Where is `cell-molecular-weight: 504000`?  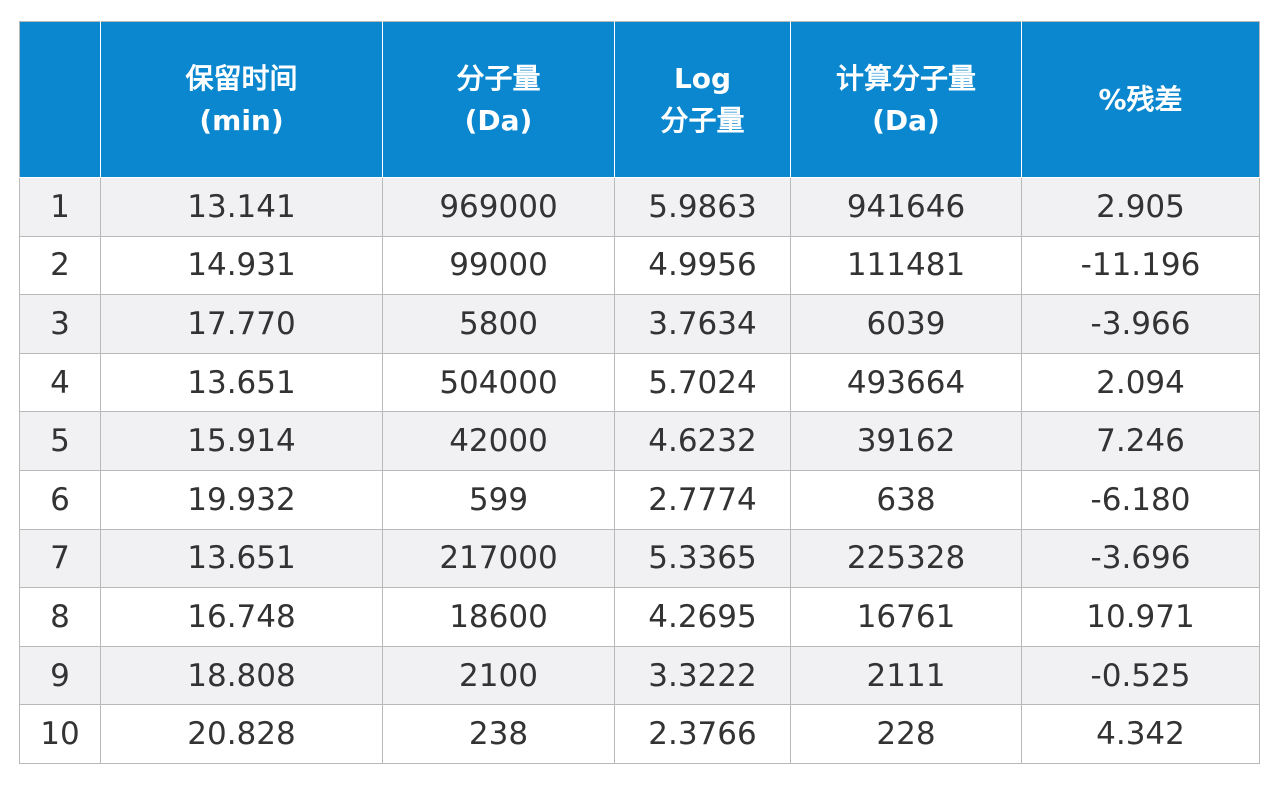
cell-molecular-weight: 504000 is located at coordinates (498, 382).